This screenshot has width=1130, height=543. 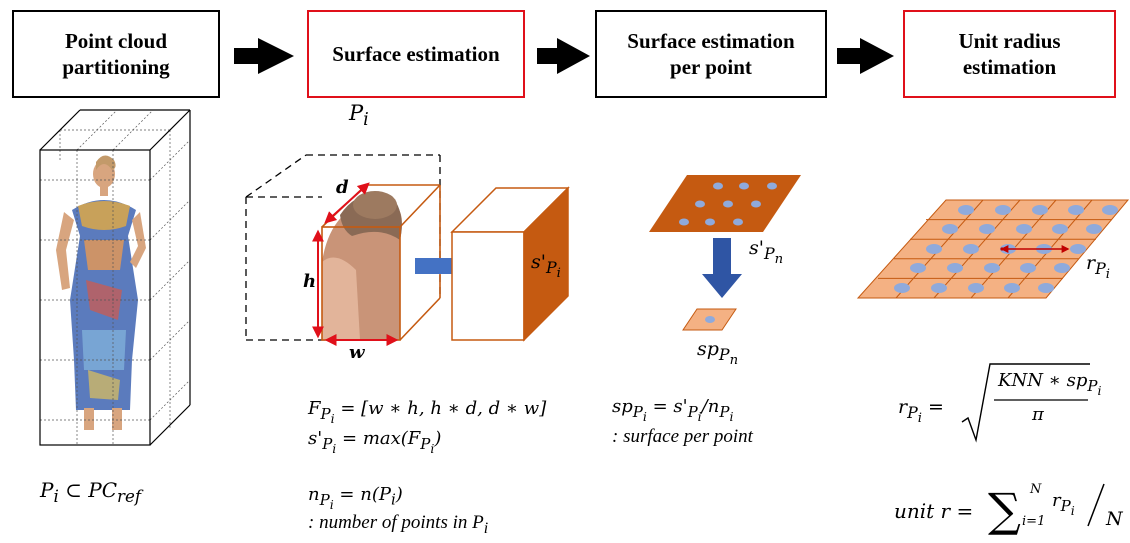 What do you see at coordinates (709, 319) in the screenshot?
I see `single-point-tile` at bounding box center [709, 319].